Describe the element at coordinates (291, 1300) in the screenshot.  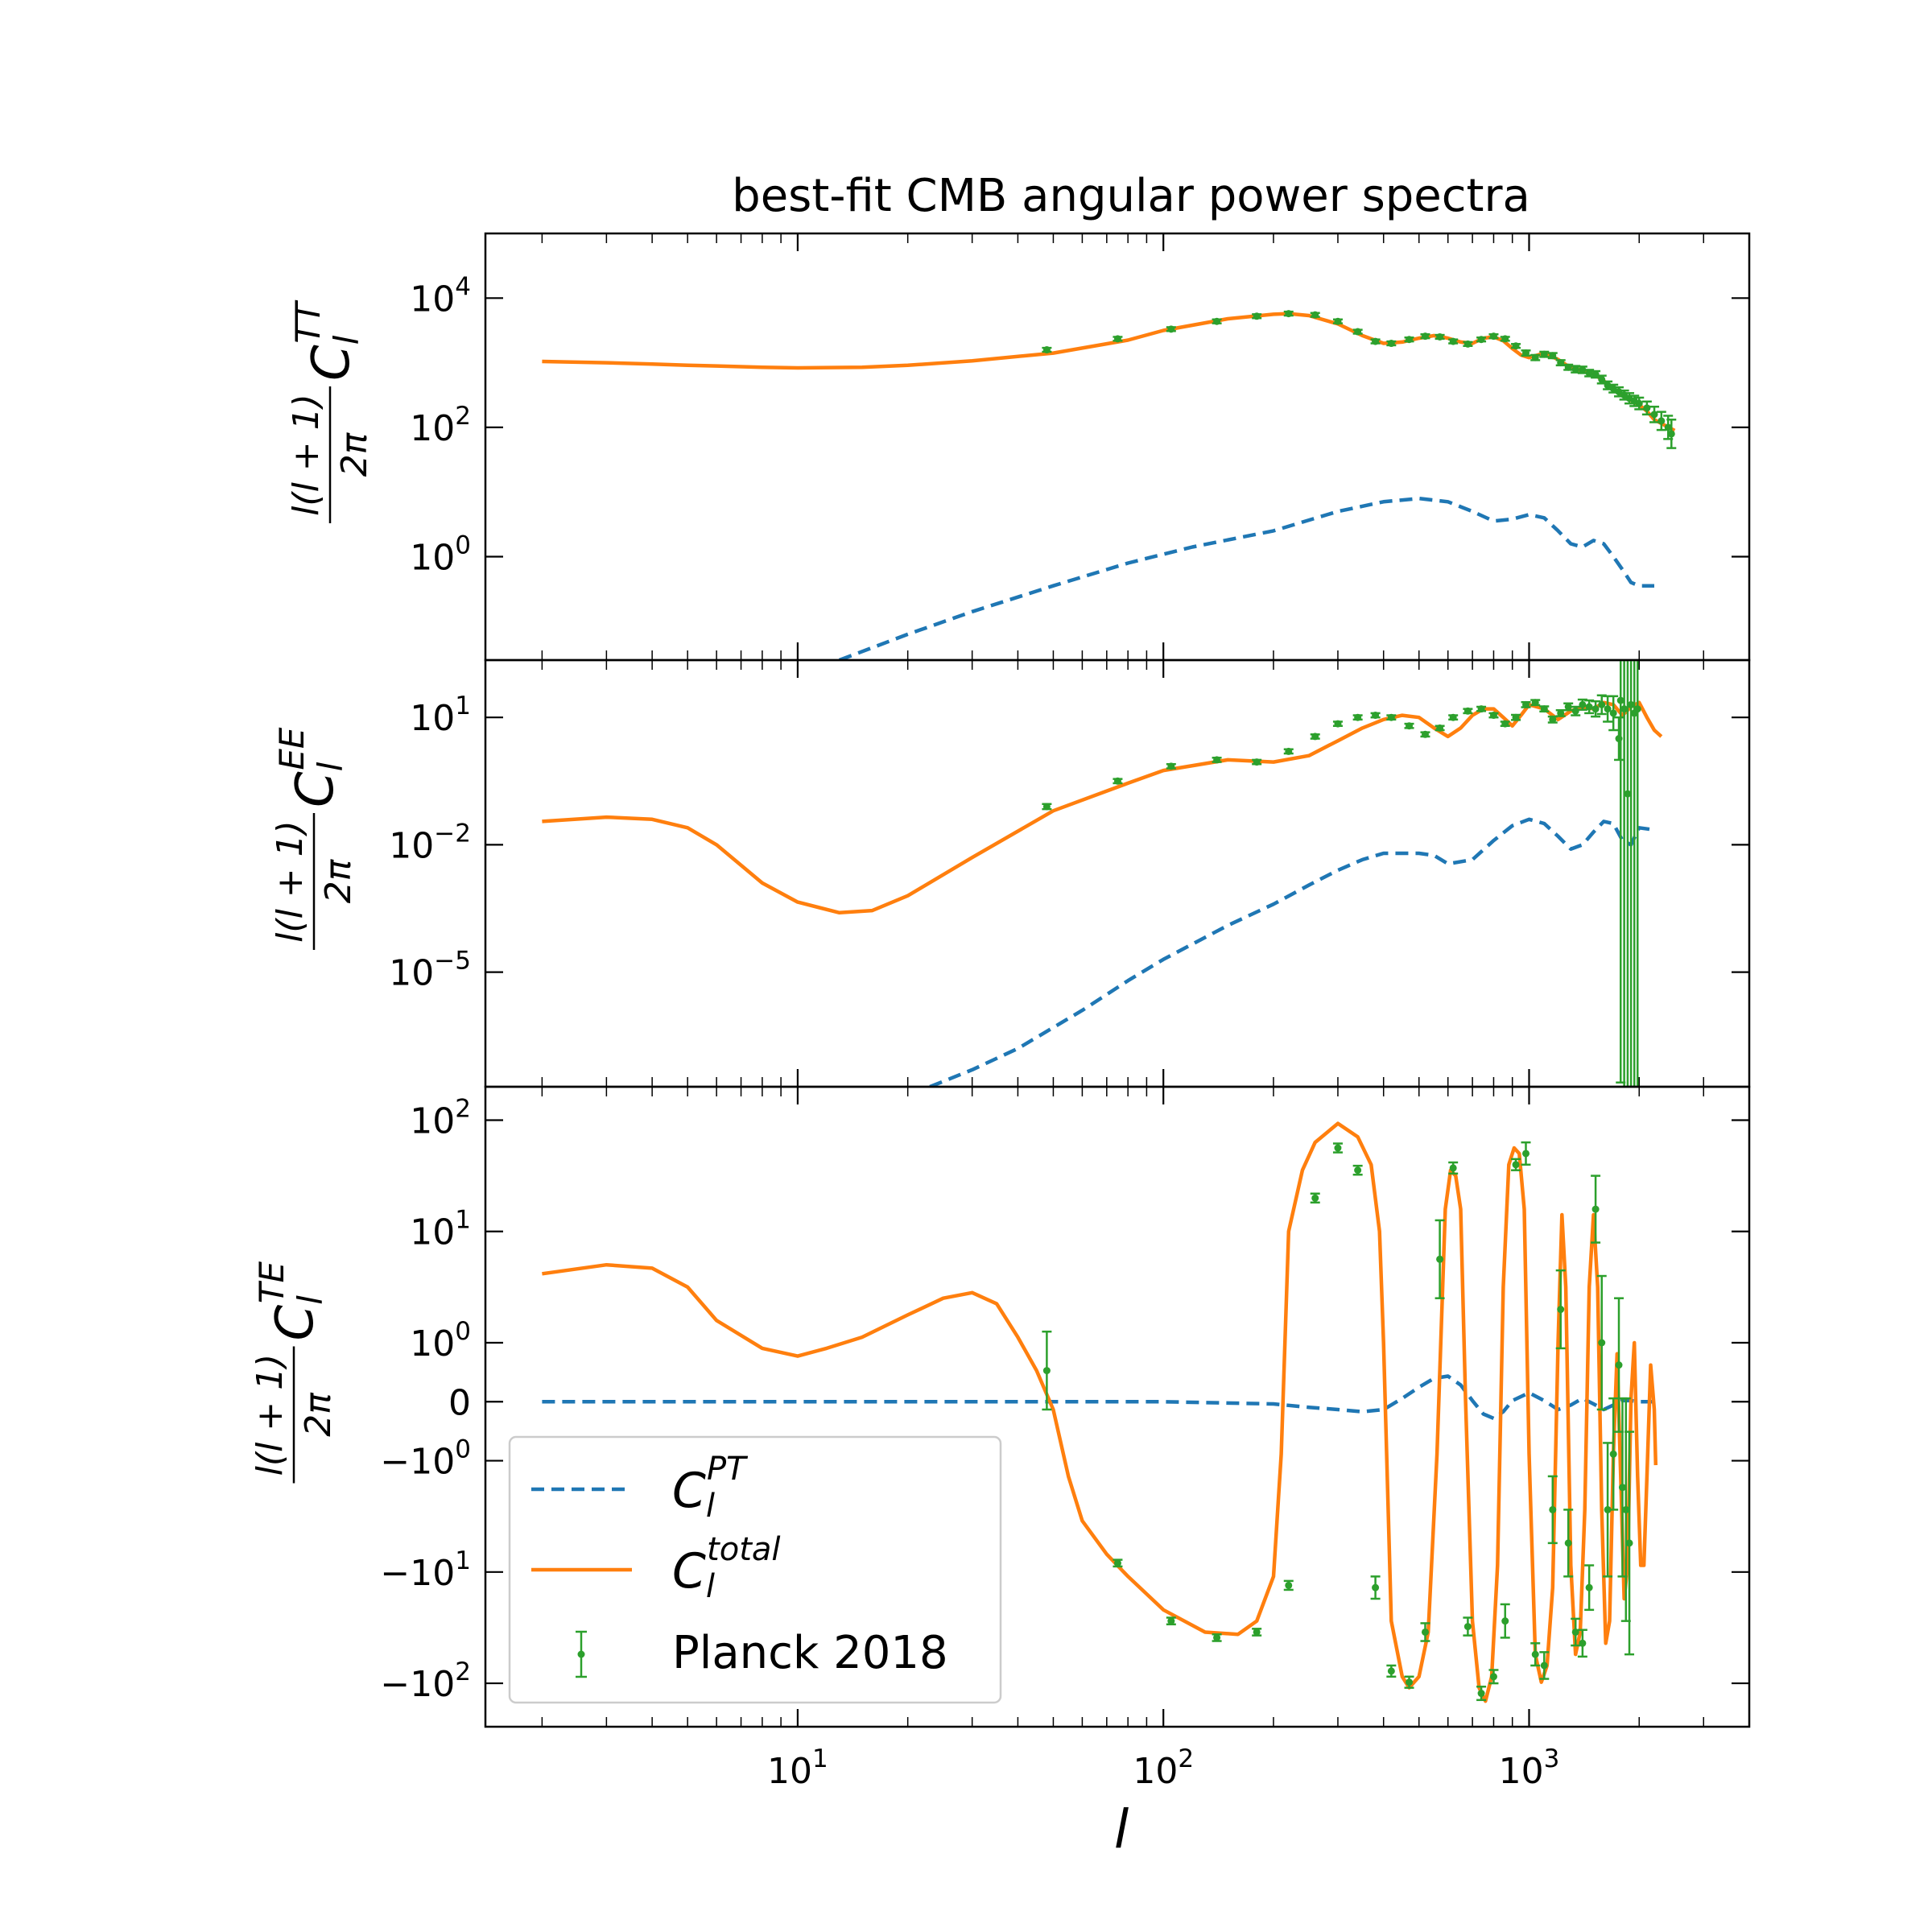
I see `y-label-symbol: ClTE` at that location.